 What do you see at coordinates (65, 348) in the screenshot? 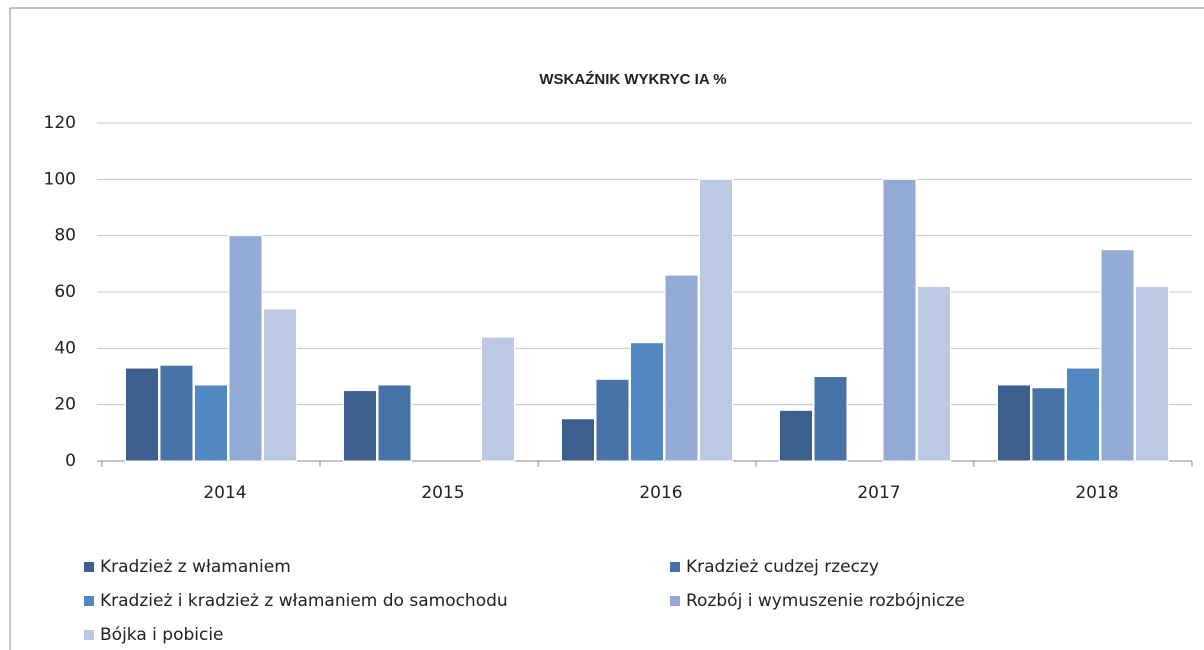
I see `y-tick-label: 40` at bounding box center [65, 348].